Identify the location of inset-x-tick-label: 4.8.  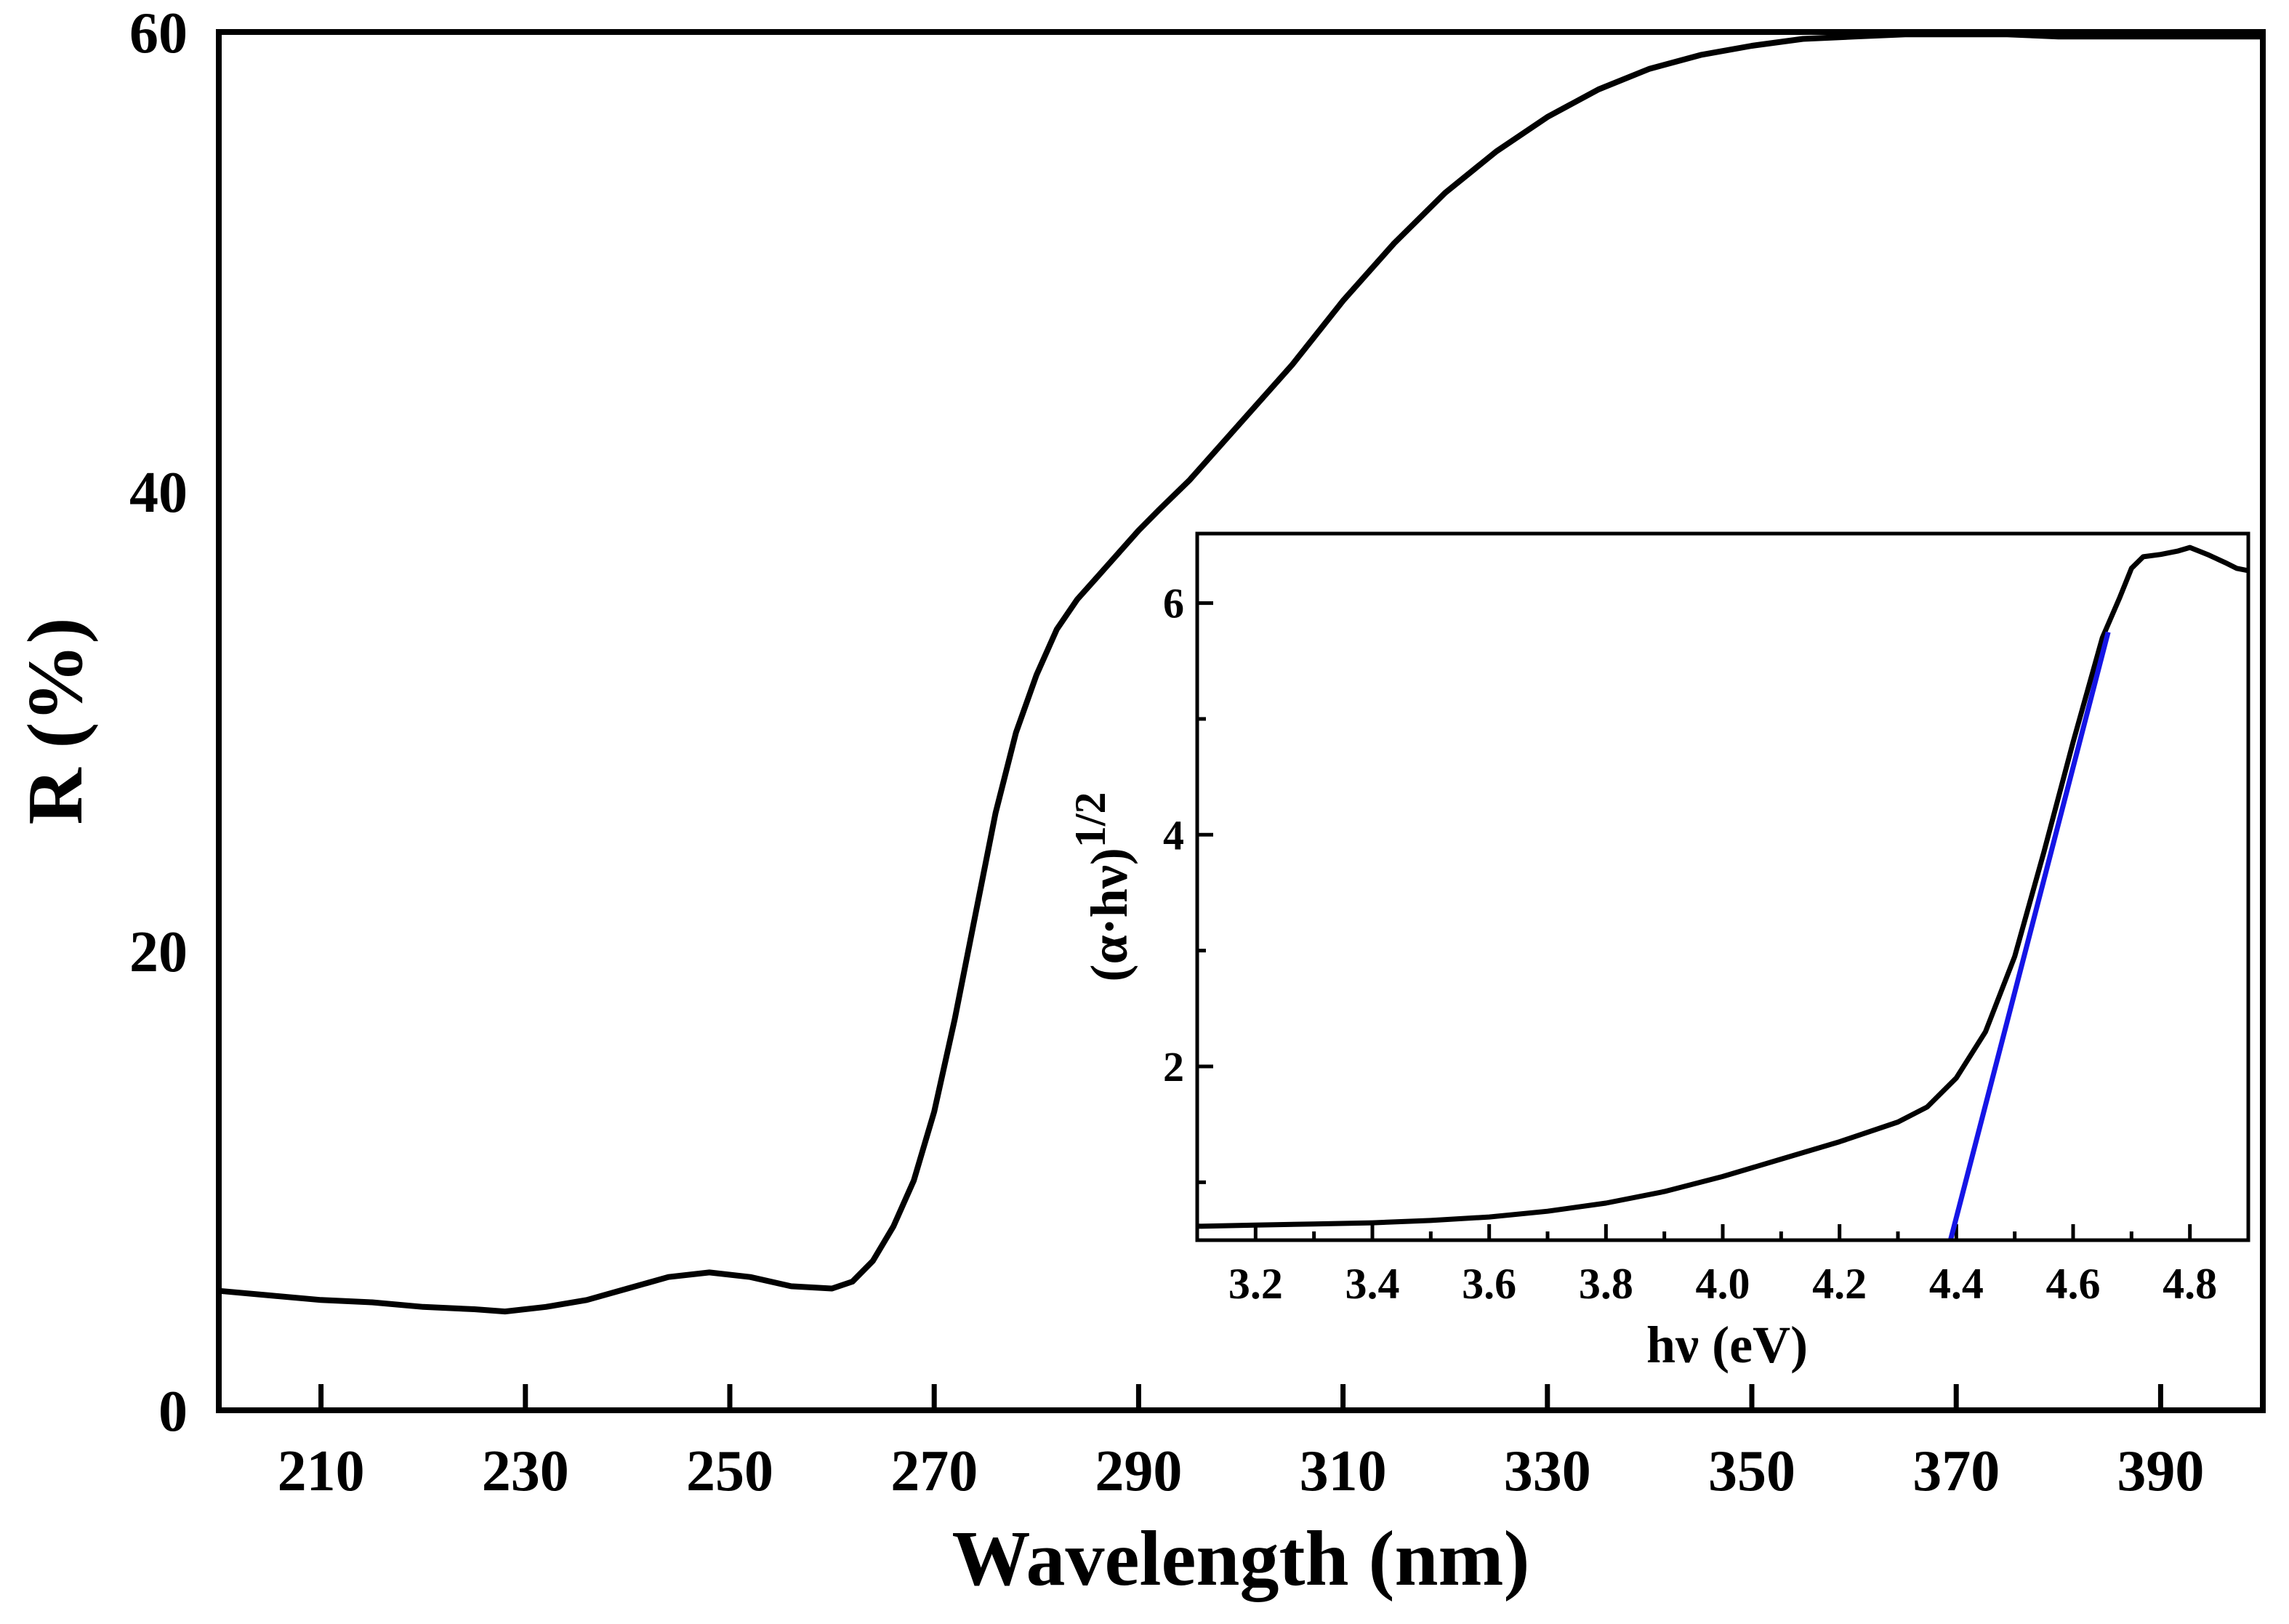
(2190, 1284).